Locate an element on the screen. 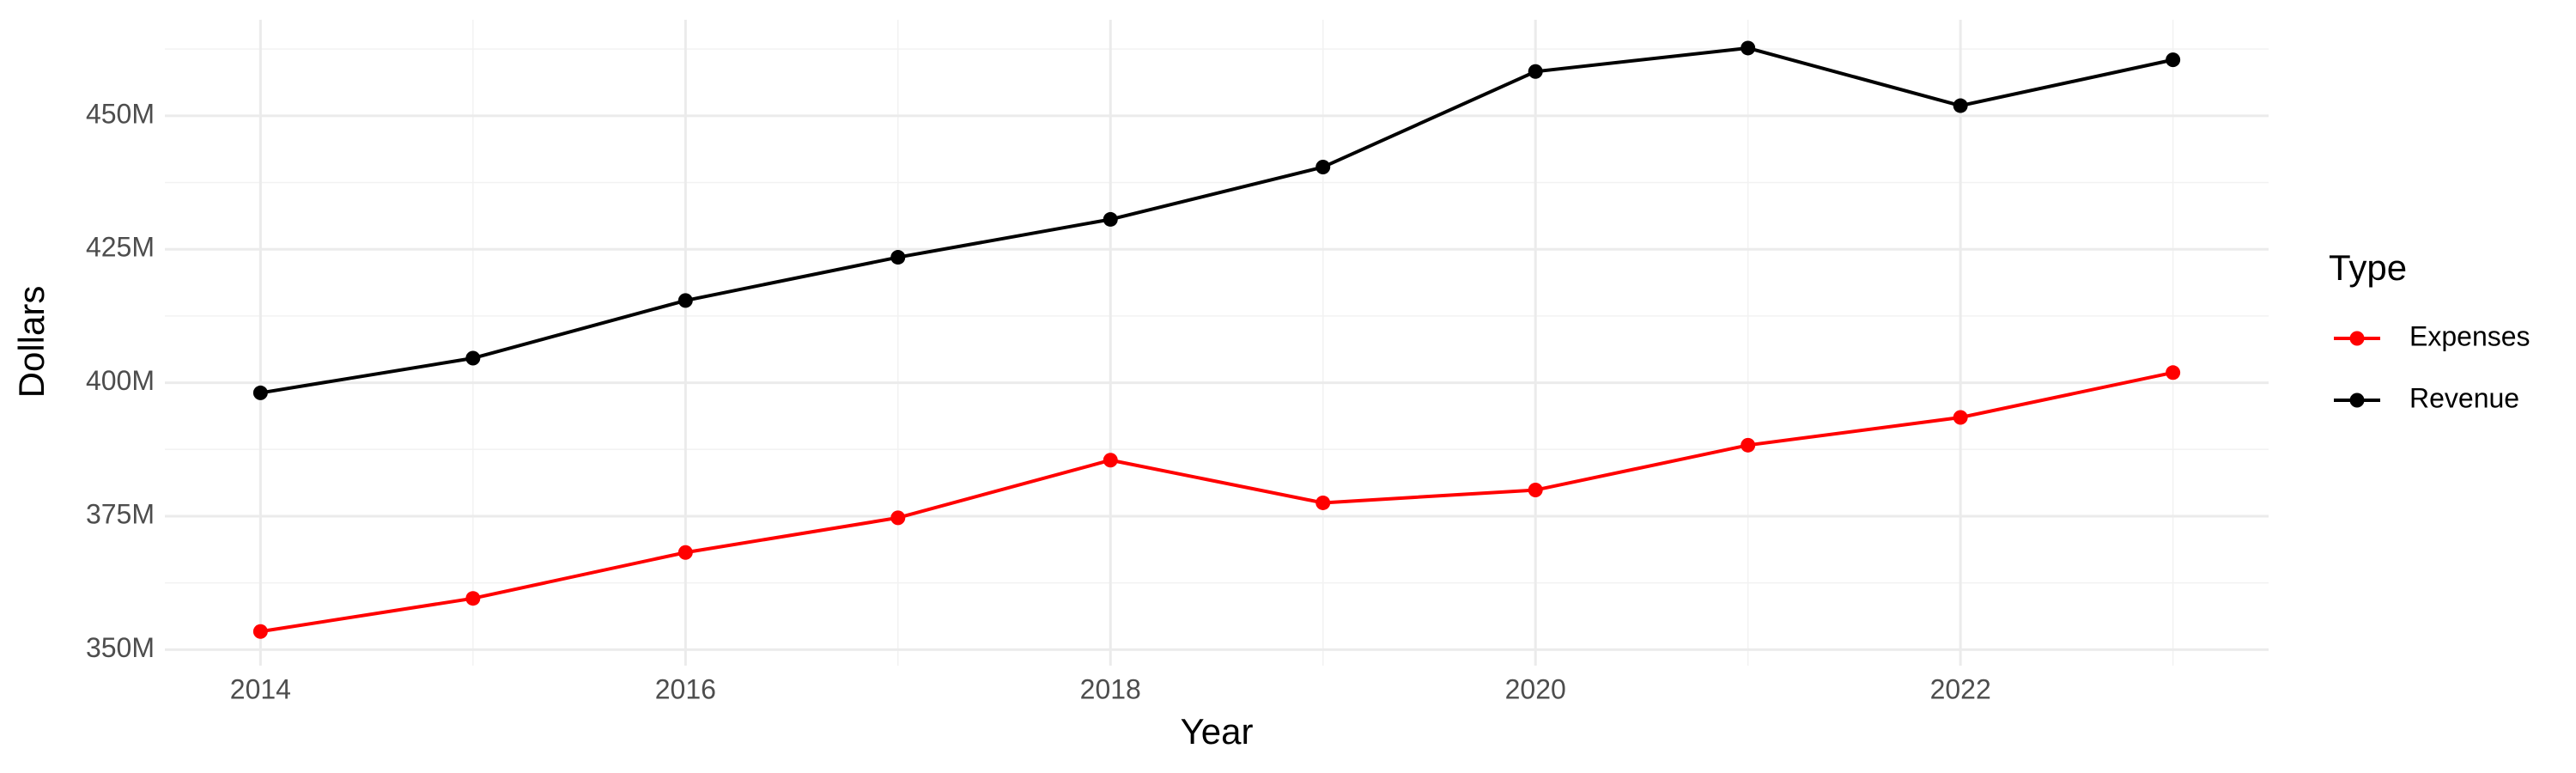 This screenshot has height=773, width=2576. x-axis-title: Year is located at coordinates (1217, 731).